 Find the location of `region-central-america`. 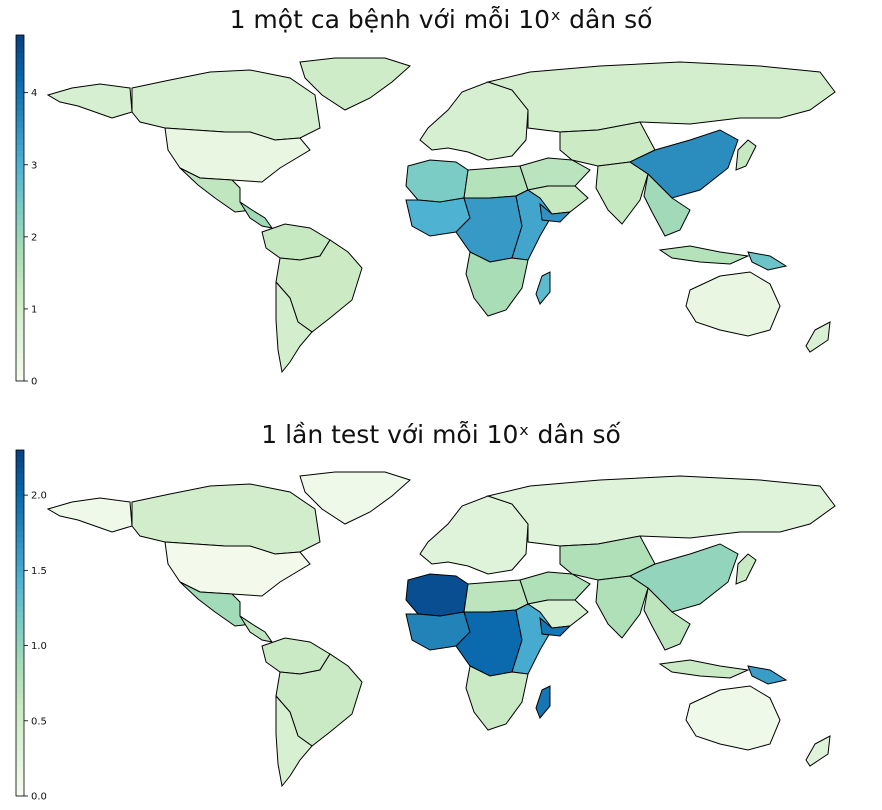

region-central-america is located at coordinates (256, 215).